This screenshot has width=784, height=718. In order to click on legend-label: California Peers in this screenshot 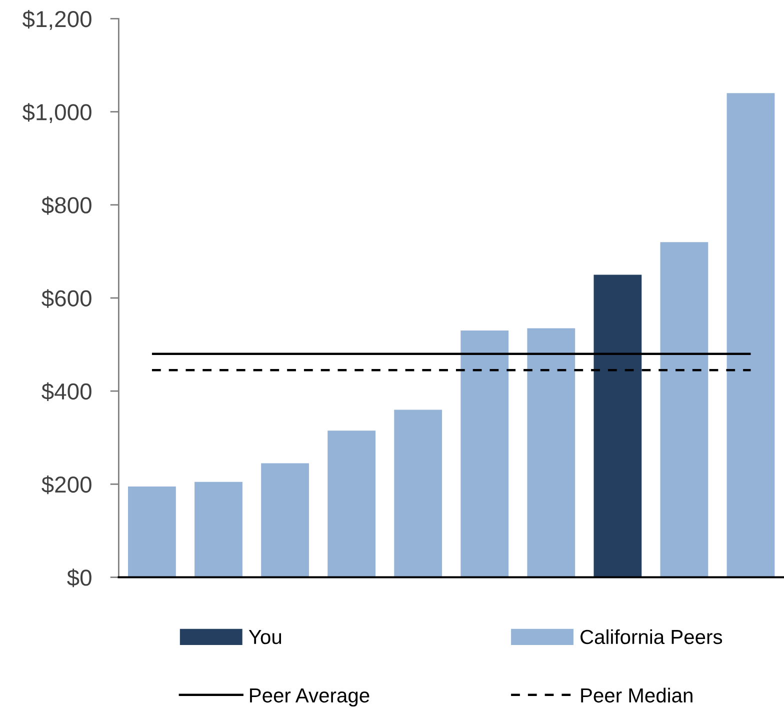, I will do `click(651, 636)`.